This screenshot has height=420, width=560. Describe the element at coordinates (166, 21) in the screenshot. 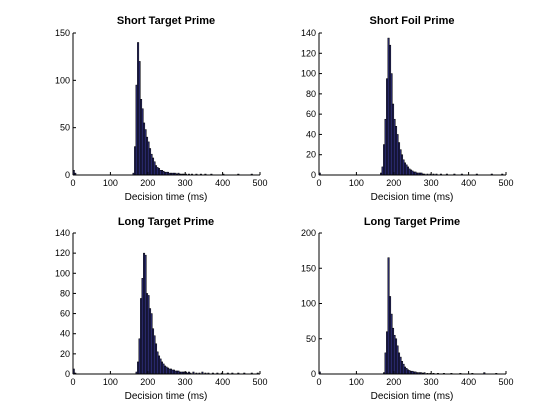

I see `subplot-title: Short Target Prime` at that location.